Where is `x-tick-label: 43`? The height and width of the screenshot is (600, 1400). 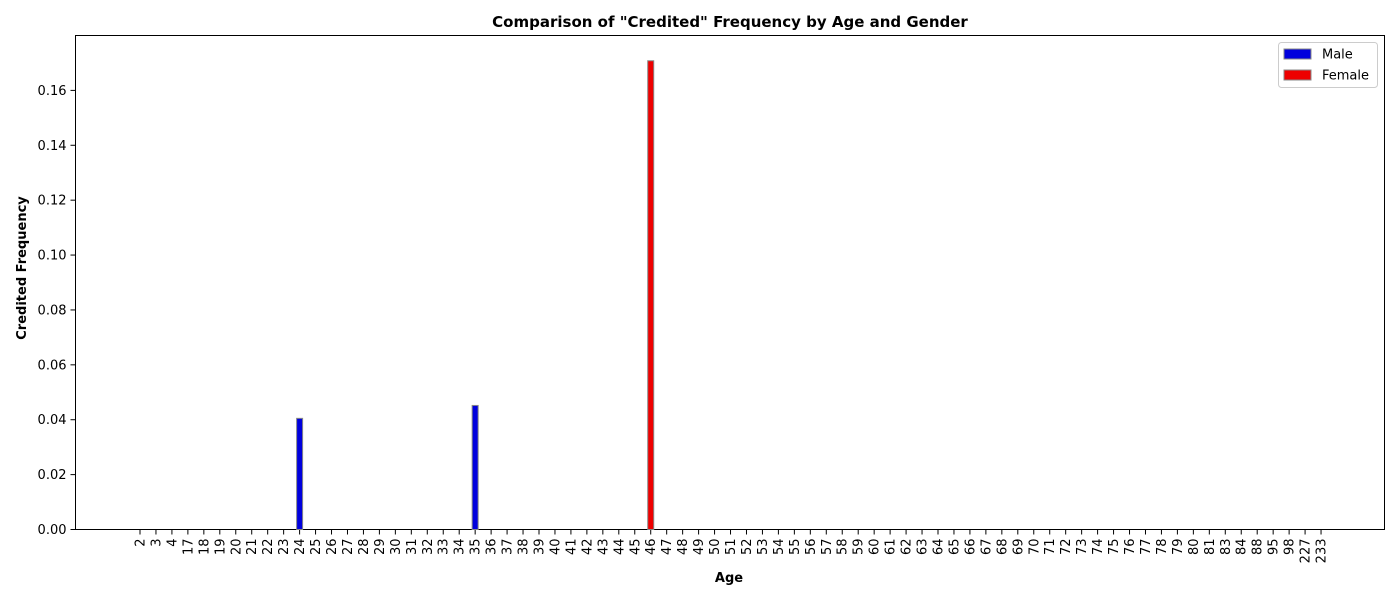 x-tick-label: 43 is located at coordinates (603, 547).